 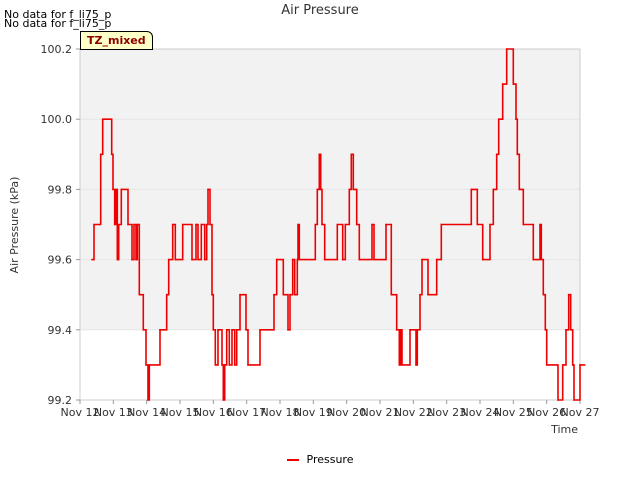 What do you see at coordinates (80, 412) in the screenshot?
I see `x-tick-label: Nov 12` at bounding box center [80, 412].